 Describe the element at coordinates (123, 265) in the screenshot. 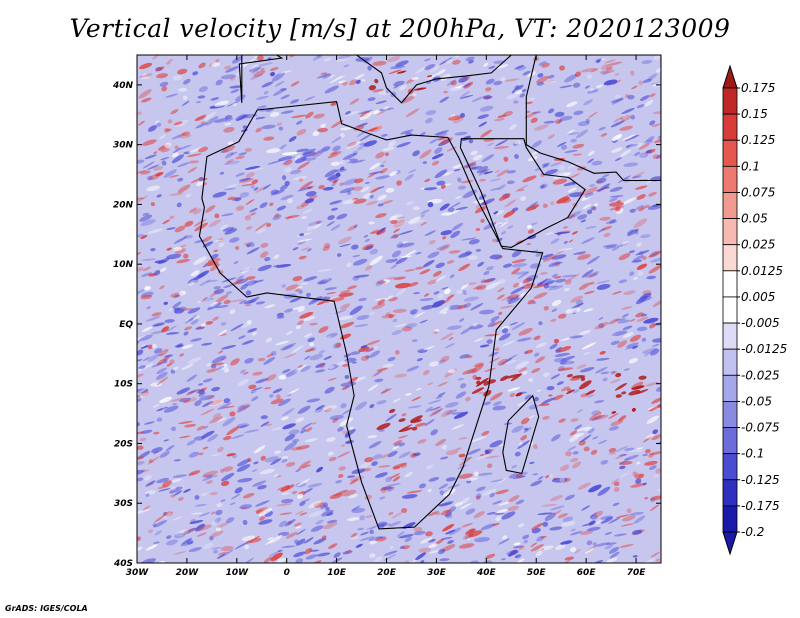

I see `lat-tick-label: 10N` at that location.